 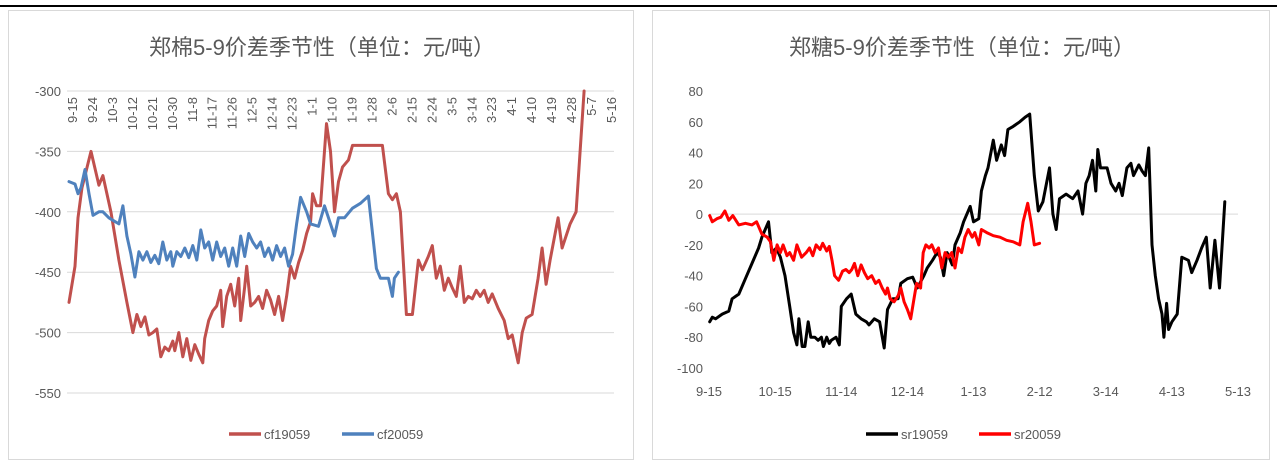 I want to click on x-tick-label: 4-1, so click(x=511, y=106).